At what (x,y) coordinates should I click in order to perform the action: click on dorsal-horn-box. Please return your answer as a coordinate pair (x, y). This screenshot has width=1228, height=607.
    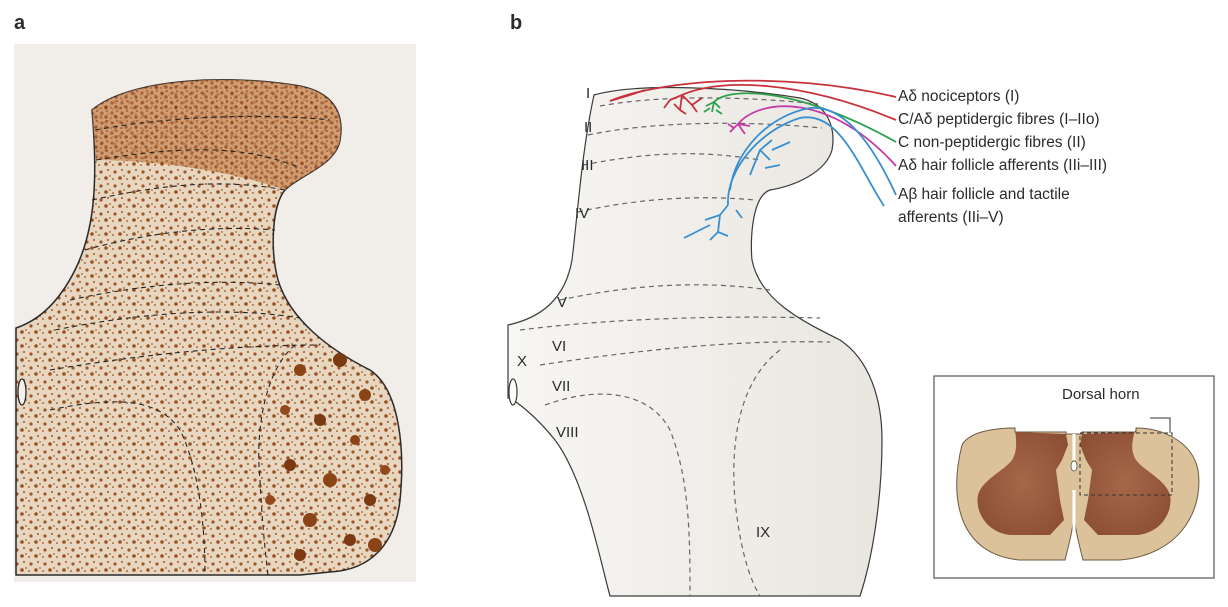
    Looking at the image, I should click on (1126, 464).